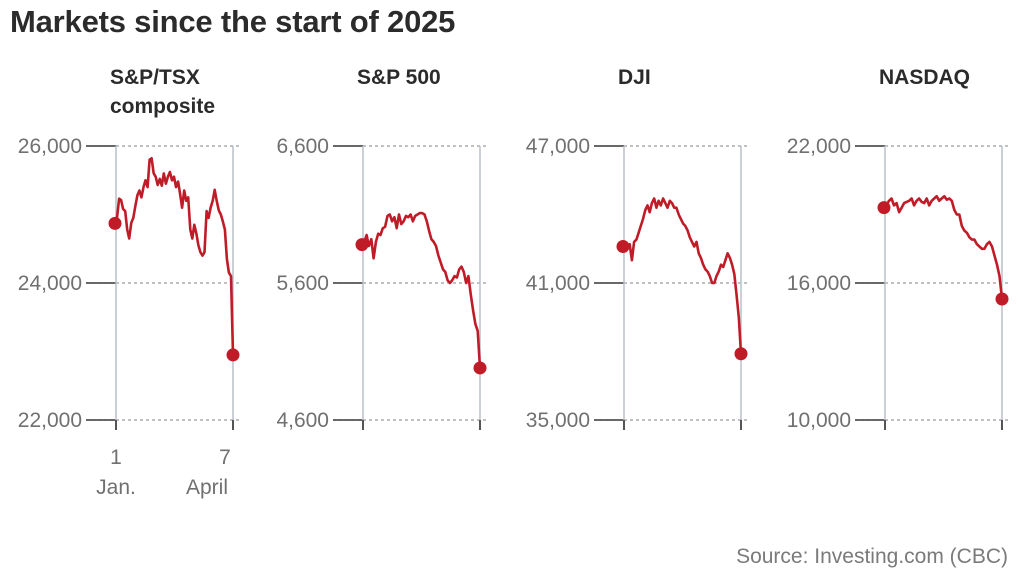  Describe the element at coordinates (155, 77) in the screenshot. I see `panel-title: S&P/TSX` at that location.